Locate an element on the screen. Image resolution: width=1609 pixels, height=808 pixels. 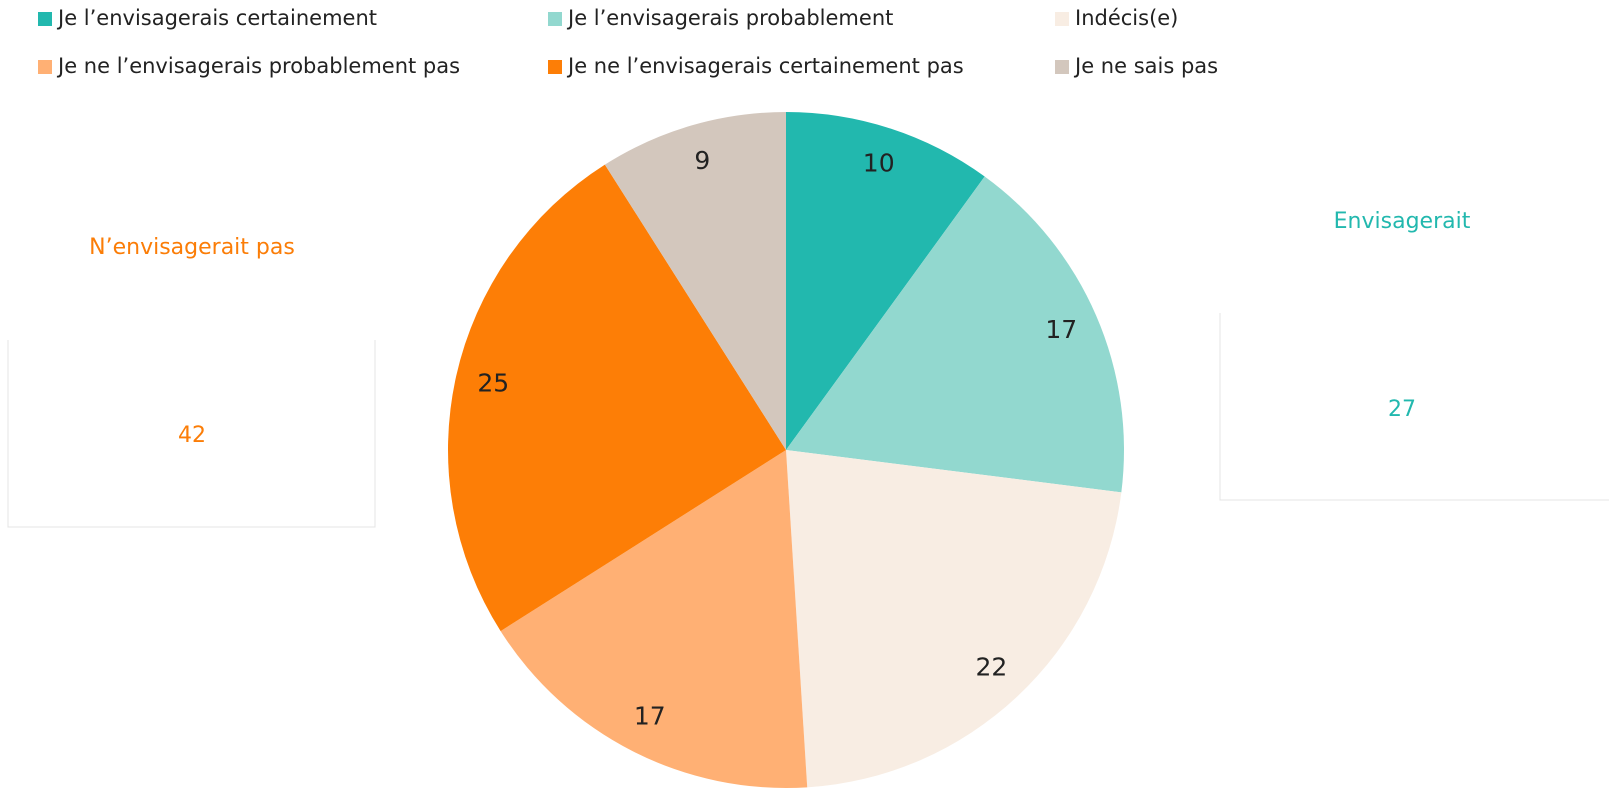
legend-label: Je l’envisagerais probablement is located at coordinates (729, 18).